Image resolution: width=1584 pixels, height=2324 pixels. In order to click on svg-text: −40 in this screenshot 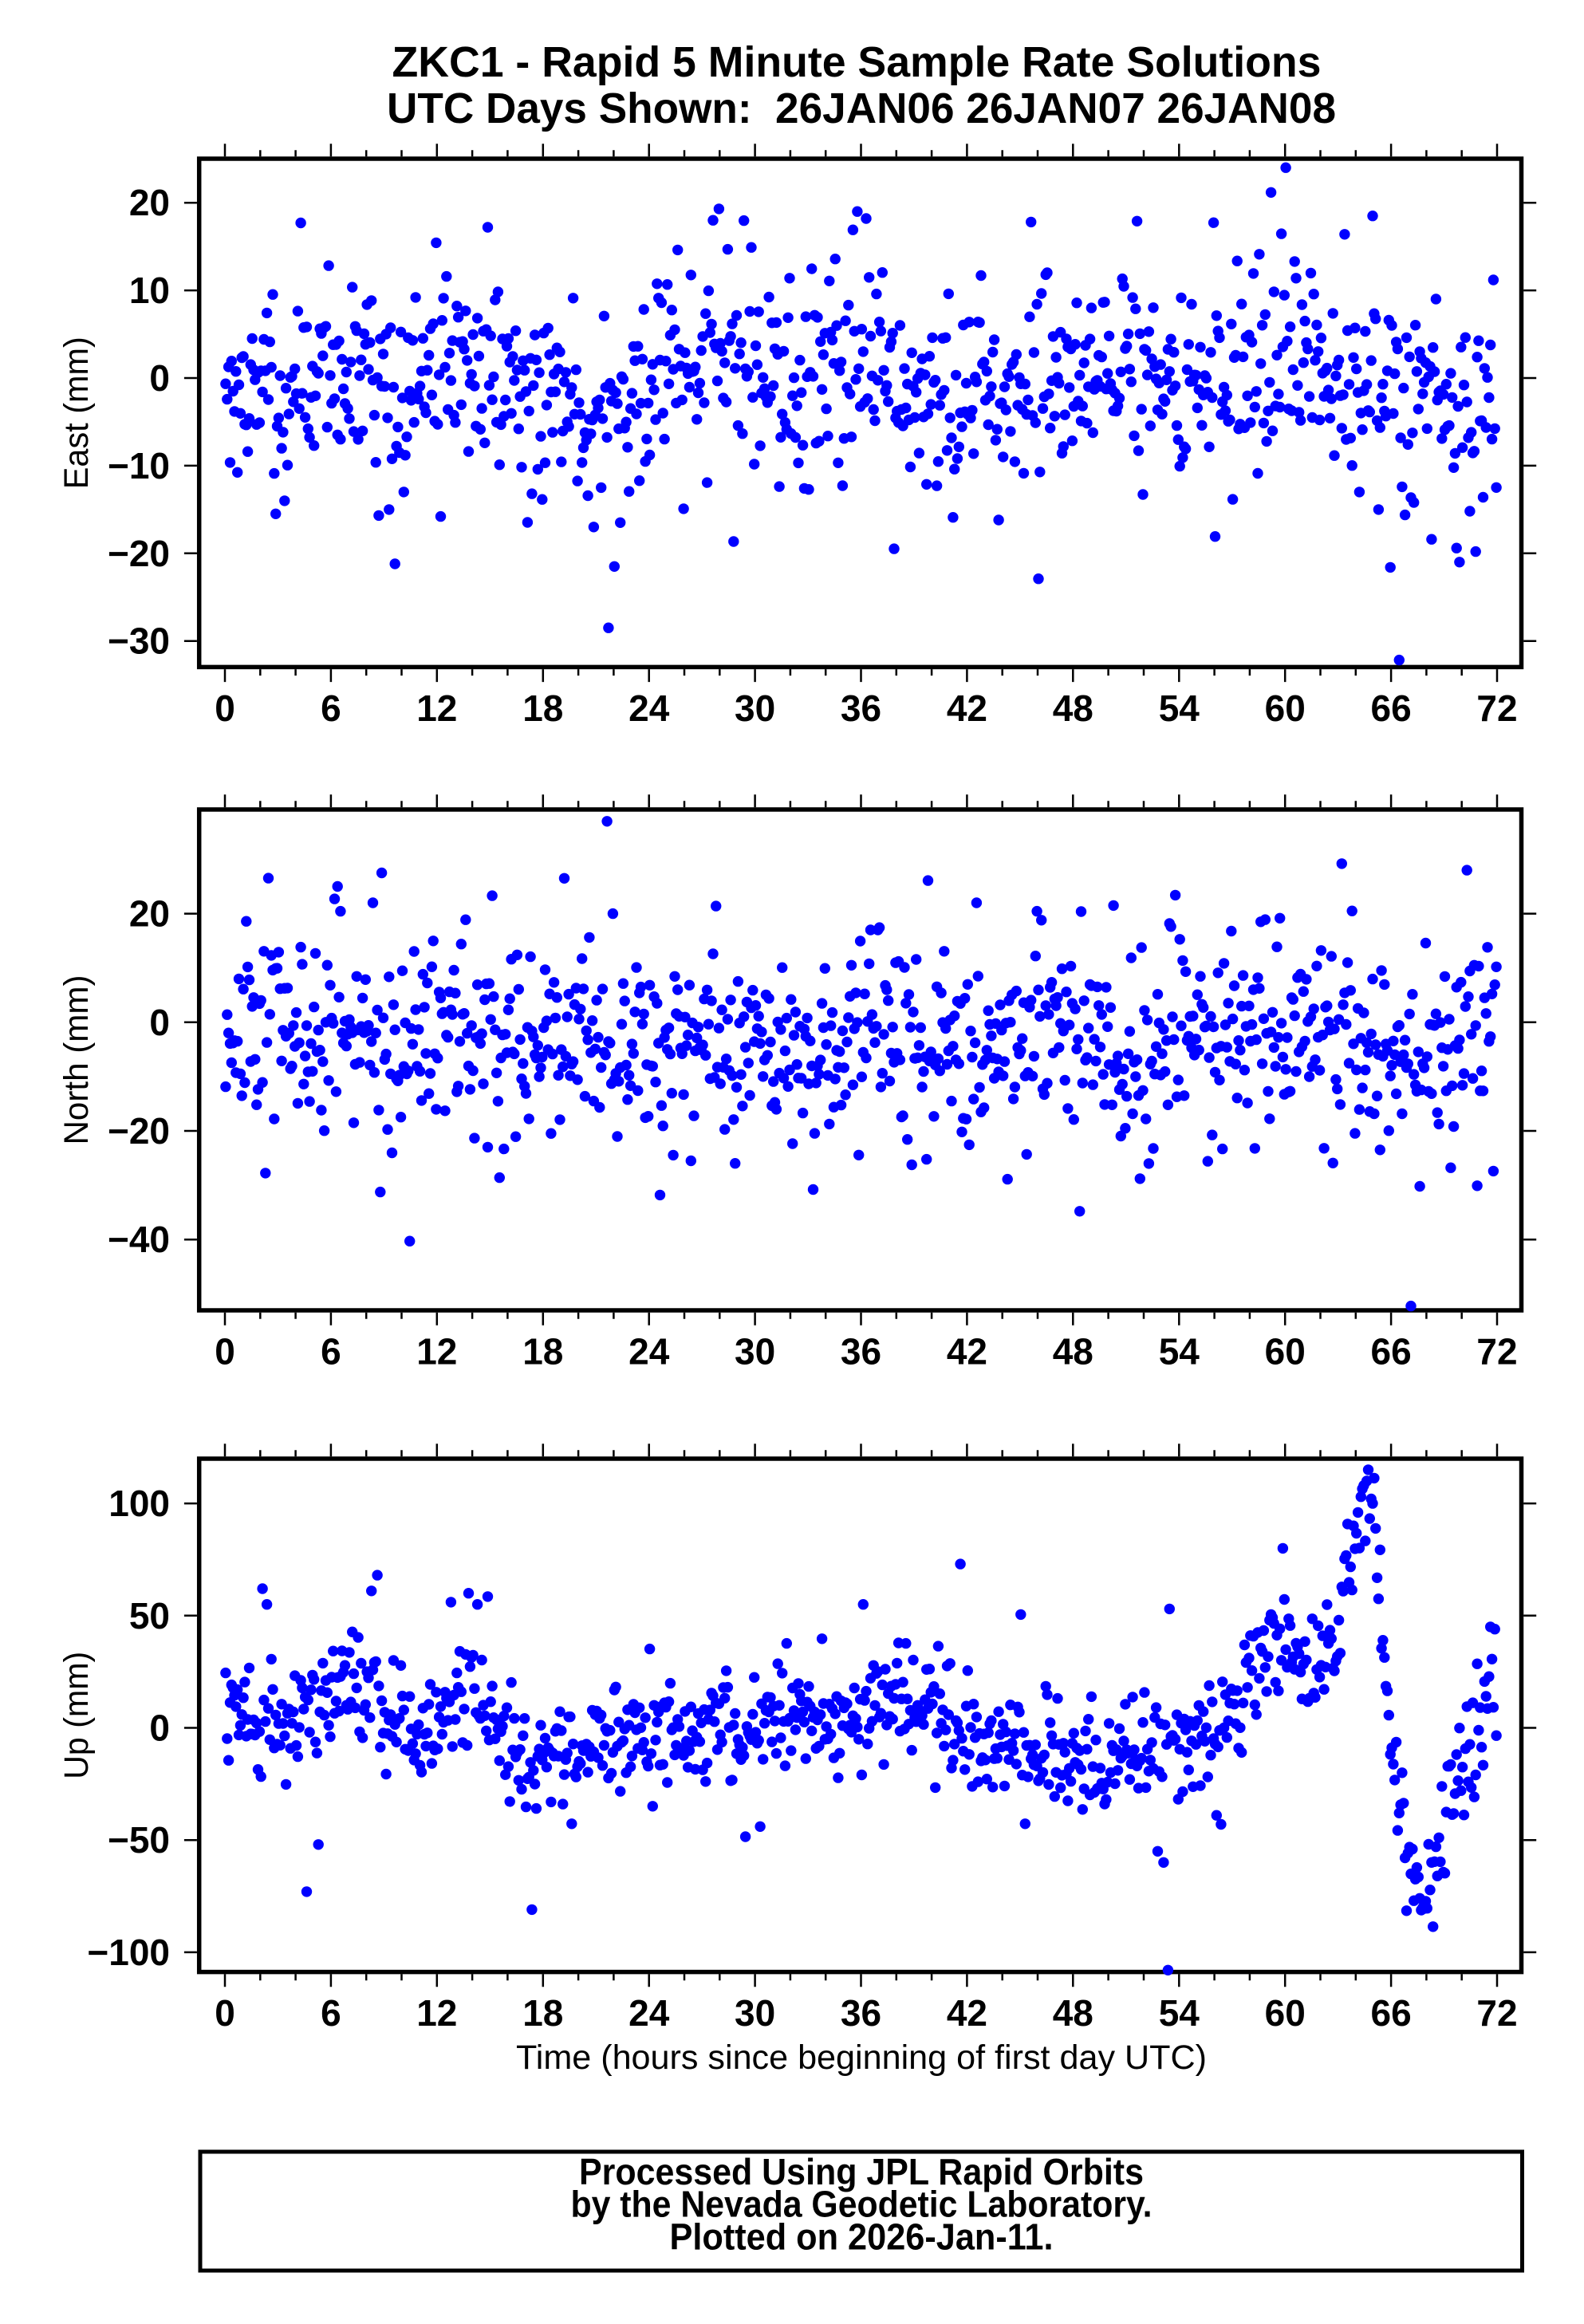, I will do `click(139, 1240)`.